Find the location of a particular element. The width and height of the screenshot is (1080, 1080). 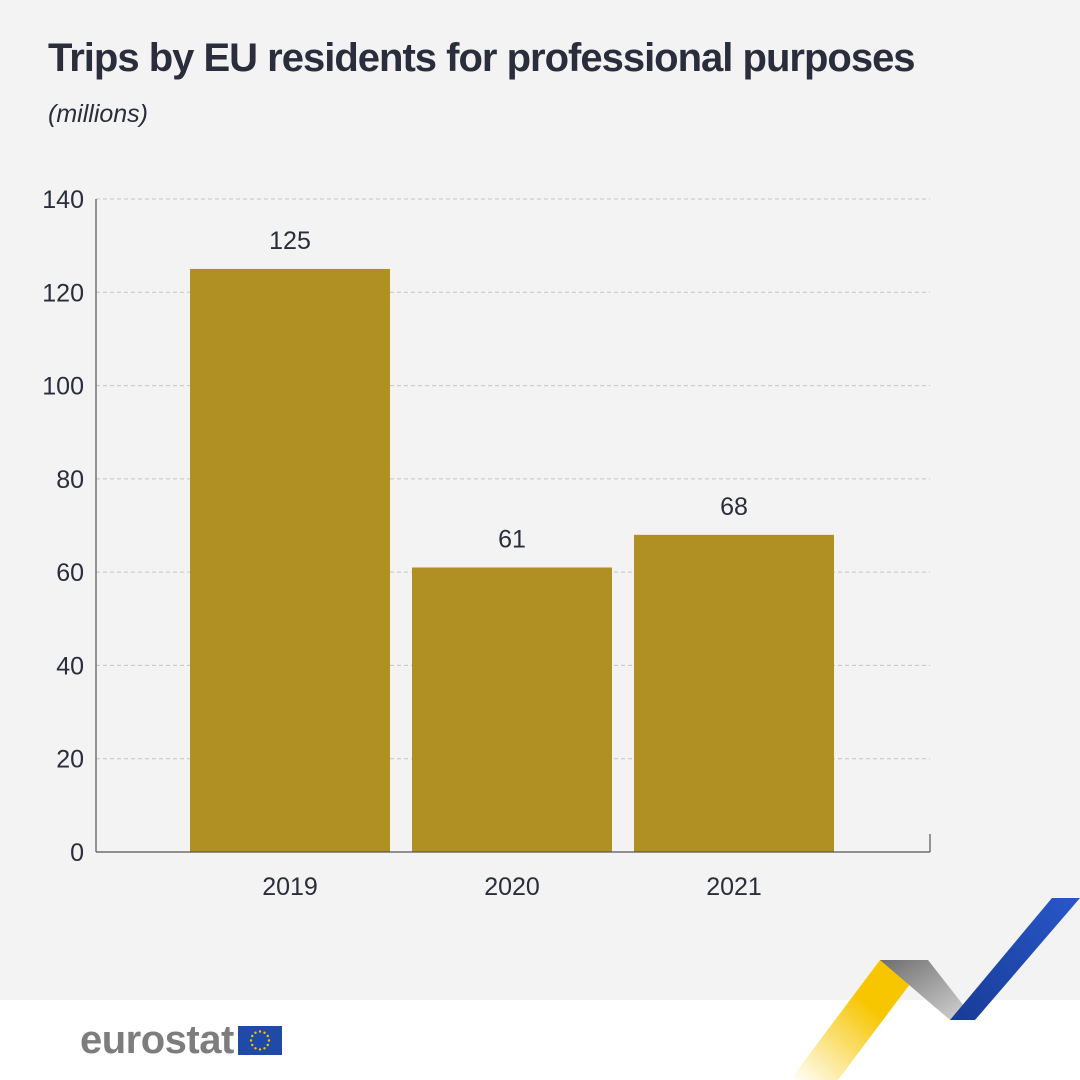

eurostat-logo: eurostat is located at coordinates (181, 1040).